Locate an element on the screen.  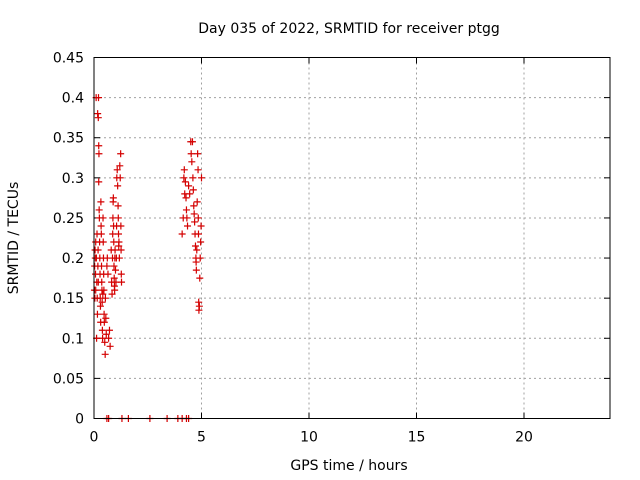
x-tick-labels: 0 5 10 15 20 is located at coordinates (311, 438).